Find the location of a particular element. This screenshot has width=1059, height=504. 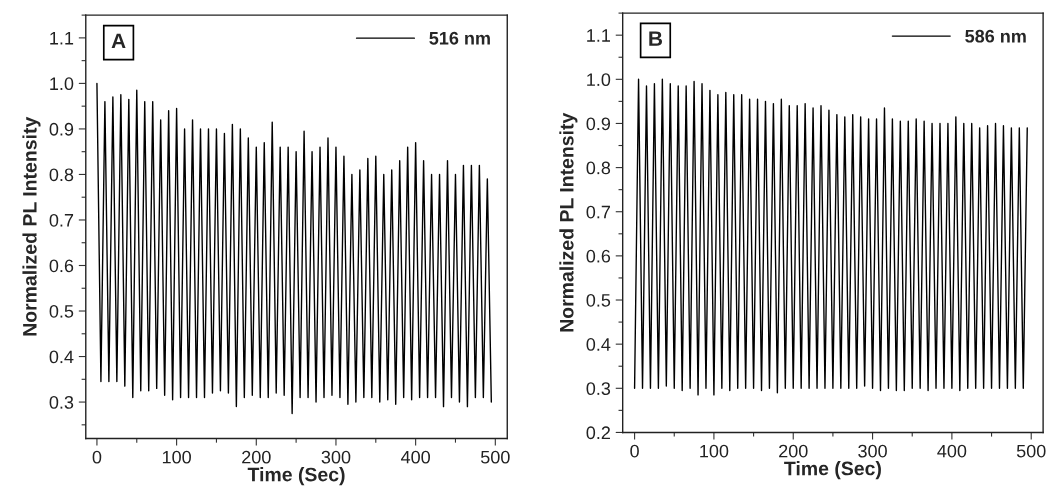

legend-label: 586 nm is located at coordinates (995, 36).